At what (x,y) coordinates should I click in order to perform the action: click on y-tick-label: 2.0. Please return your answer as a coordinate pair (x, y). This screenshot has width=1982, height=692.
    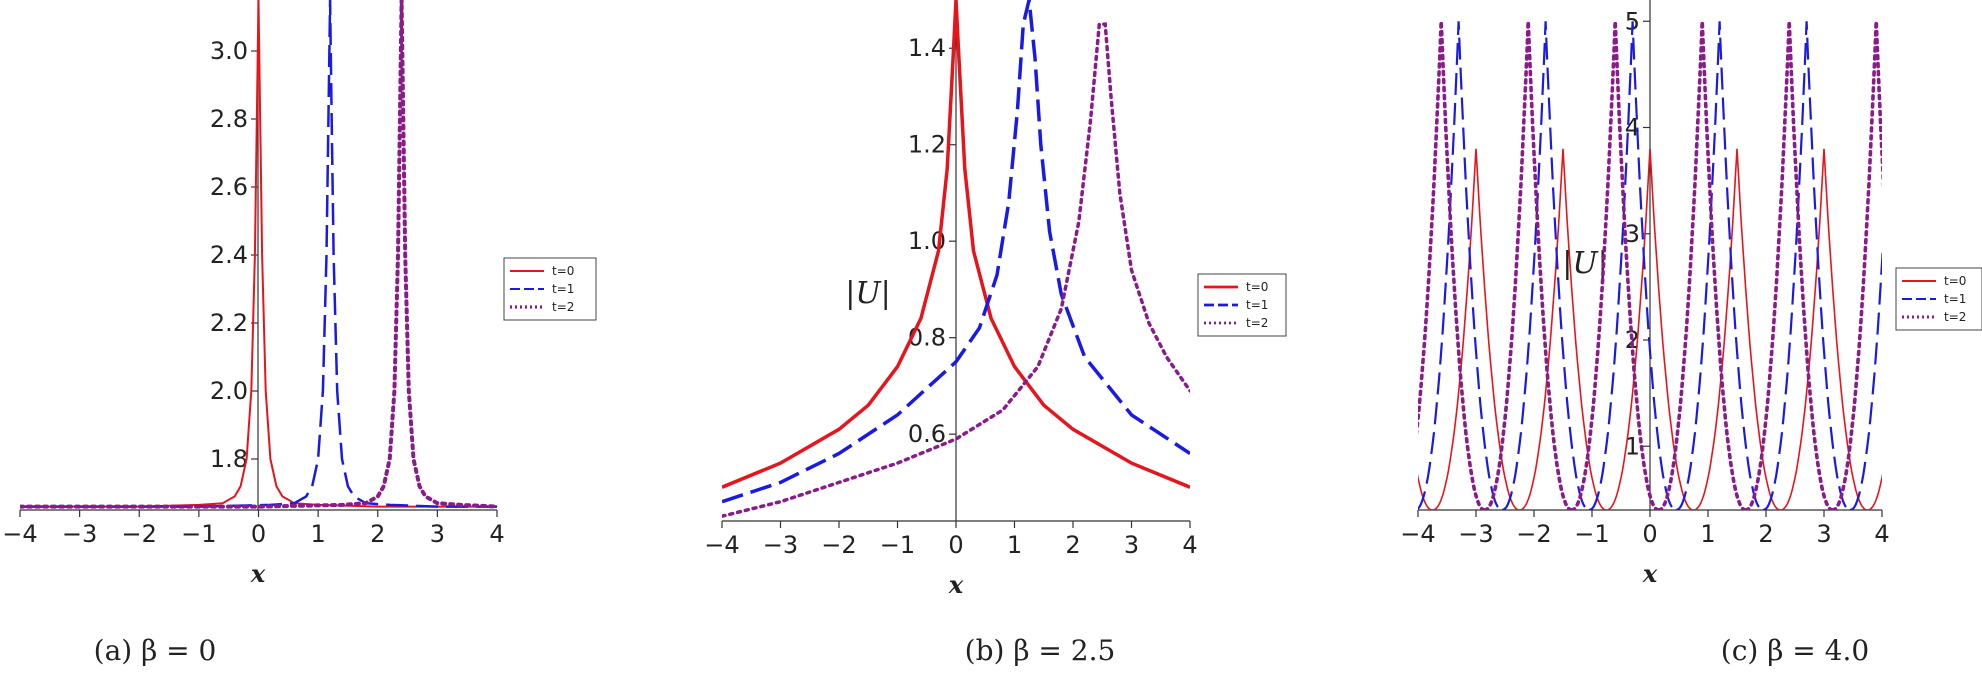
    Looking at the image, I should click on (229, 391).